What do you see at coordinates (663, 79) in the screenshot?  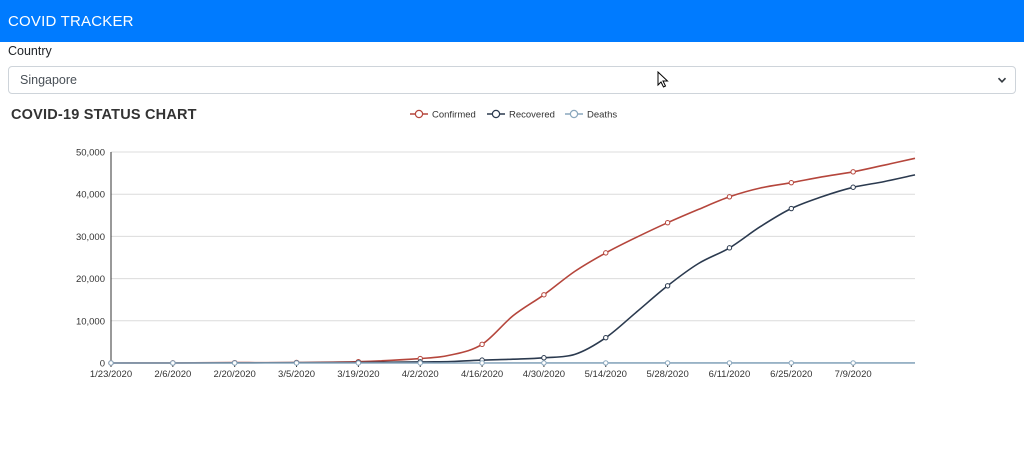 I see `mouse-cursor-icon` at bounding box center [663, 79].